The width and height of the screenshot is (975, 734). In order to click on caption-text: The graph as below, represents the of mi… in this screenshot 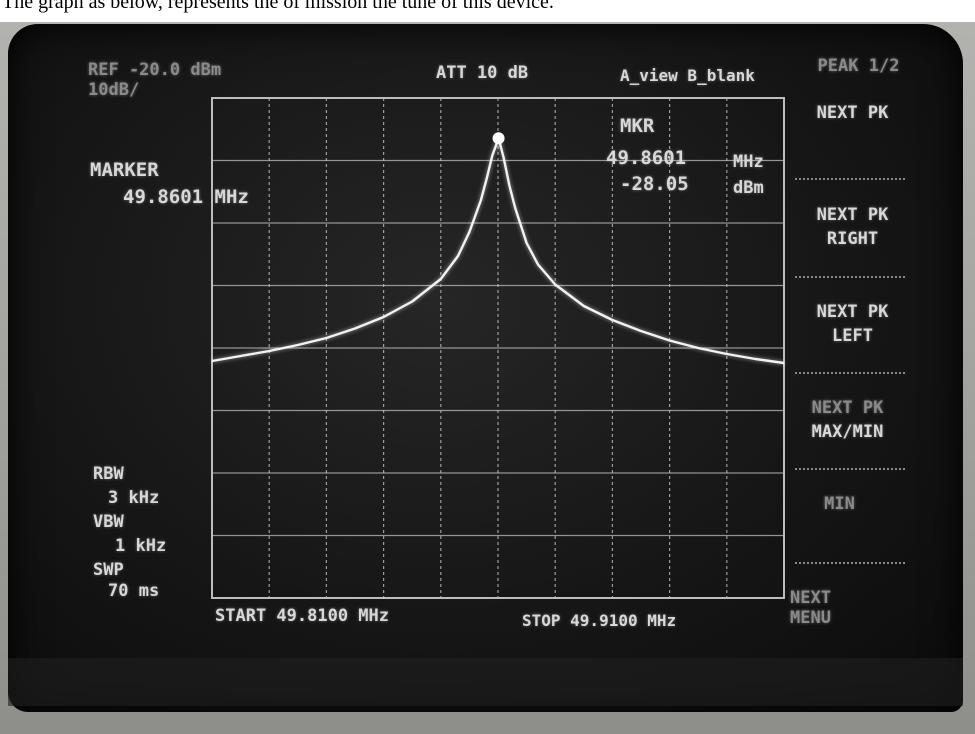, I will do `click(487, 11)`.